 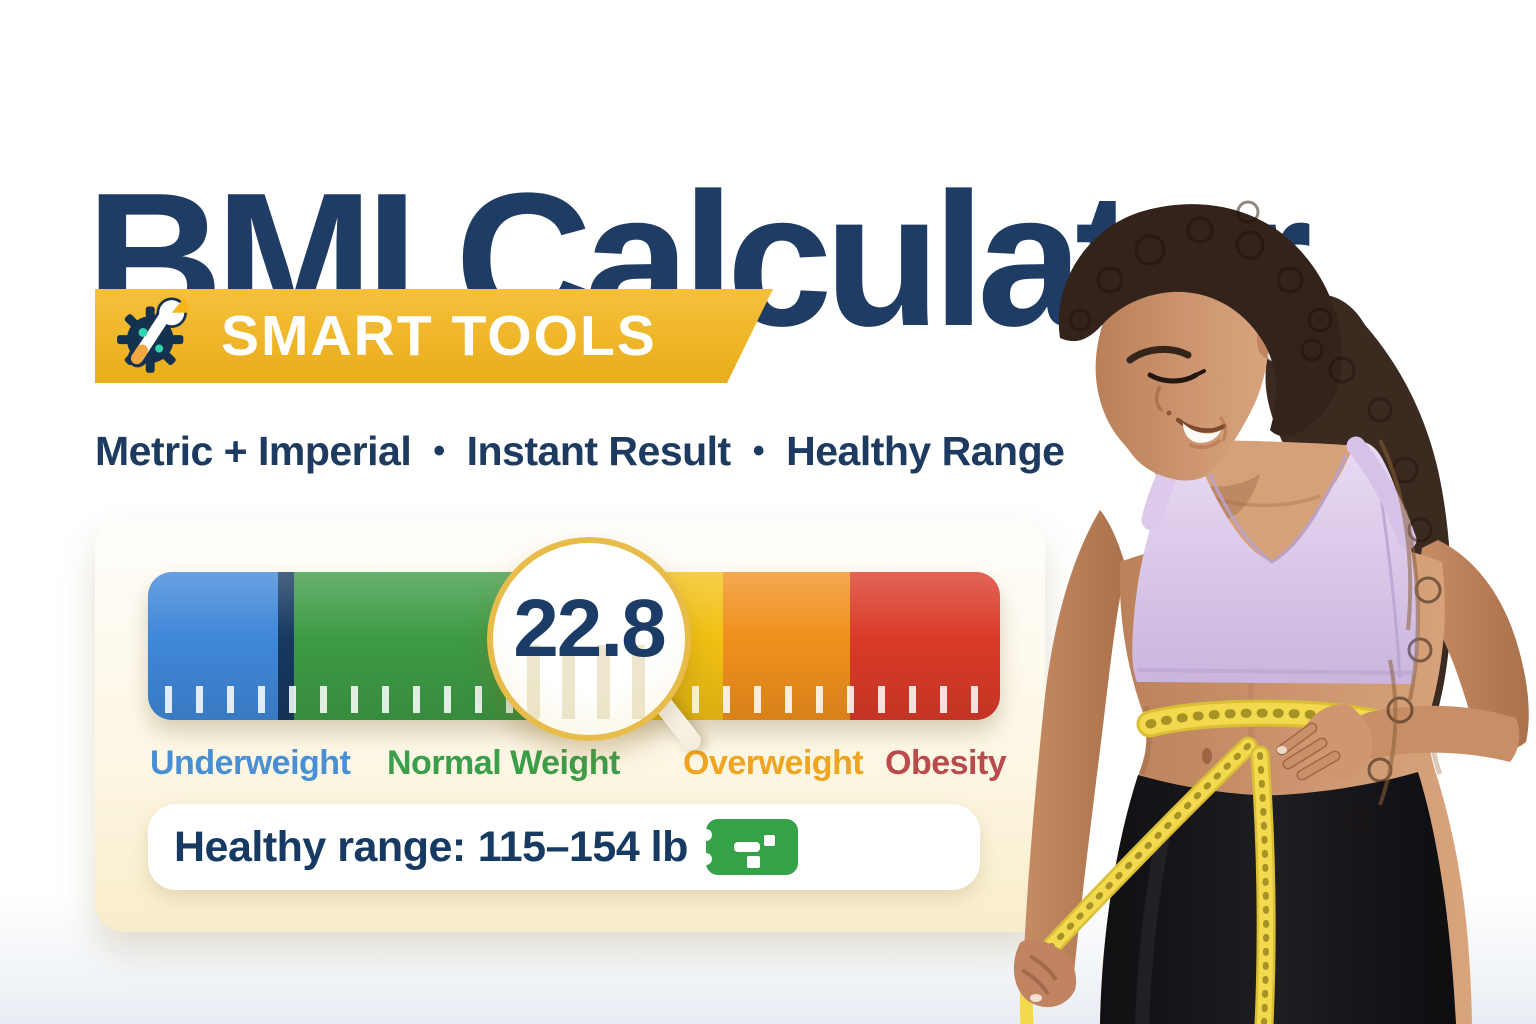 What do you see at coordinates (583, 846) in the screenshot?
I see `healthy-range-value: 115–154 lb` at bounding box center [583, 846].